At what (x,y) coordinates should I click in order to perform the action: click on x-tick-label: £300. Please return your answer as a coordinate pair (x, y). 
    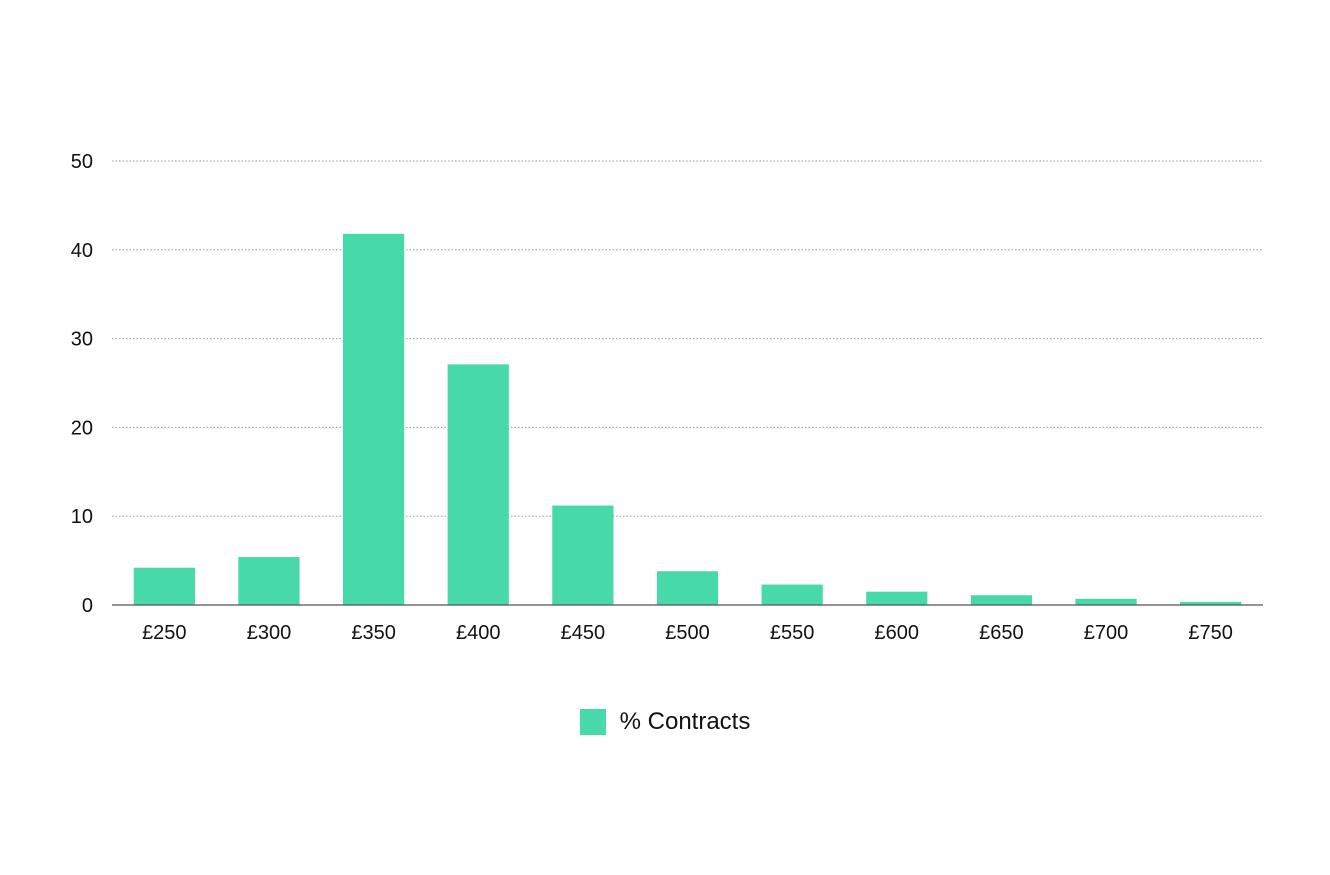
    Looking at the image, I should click on (269, 633).